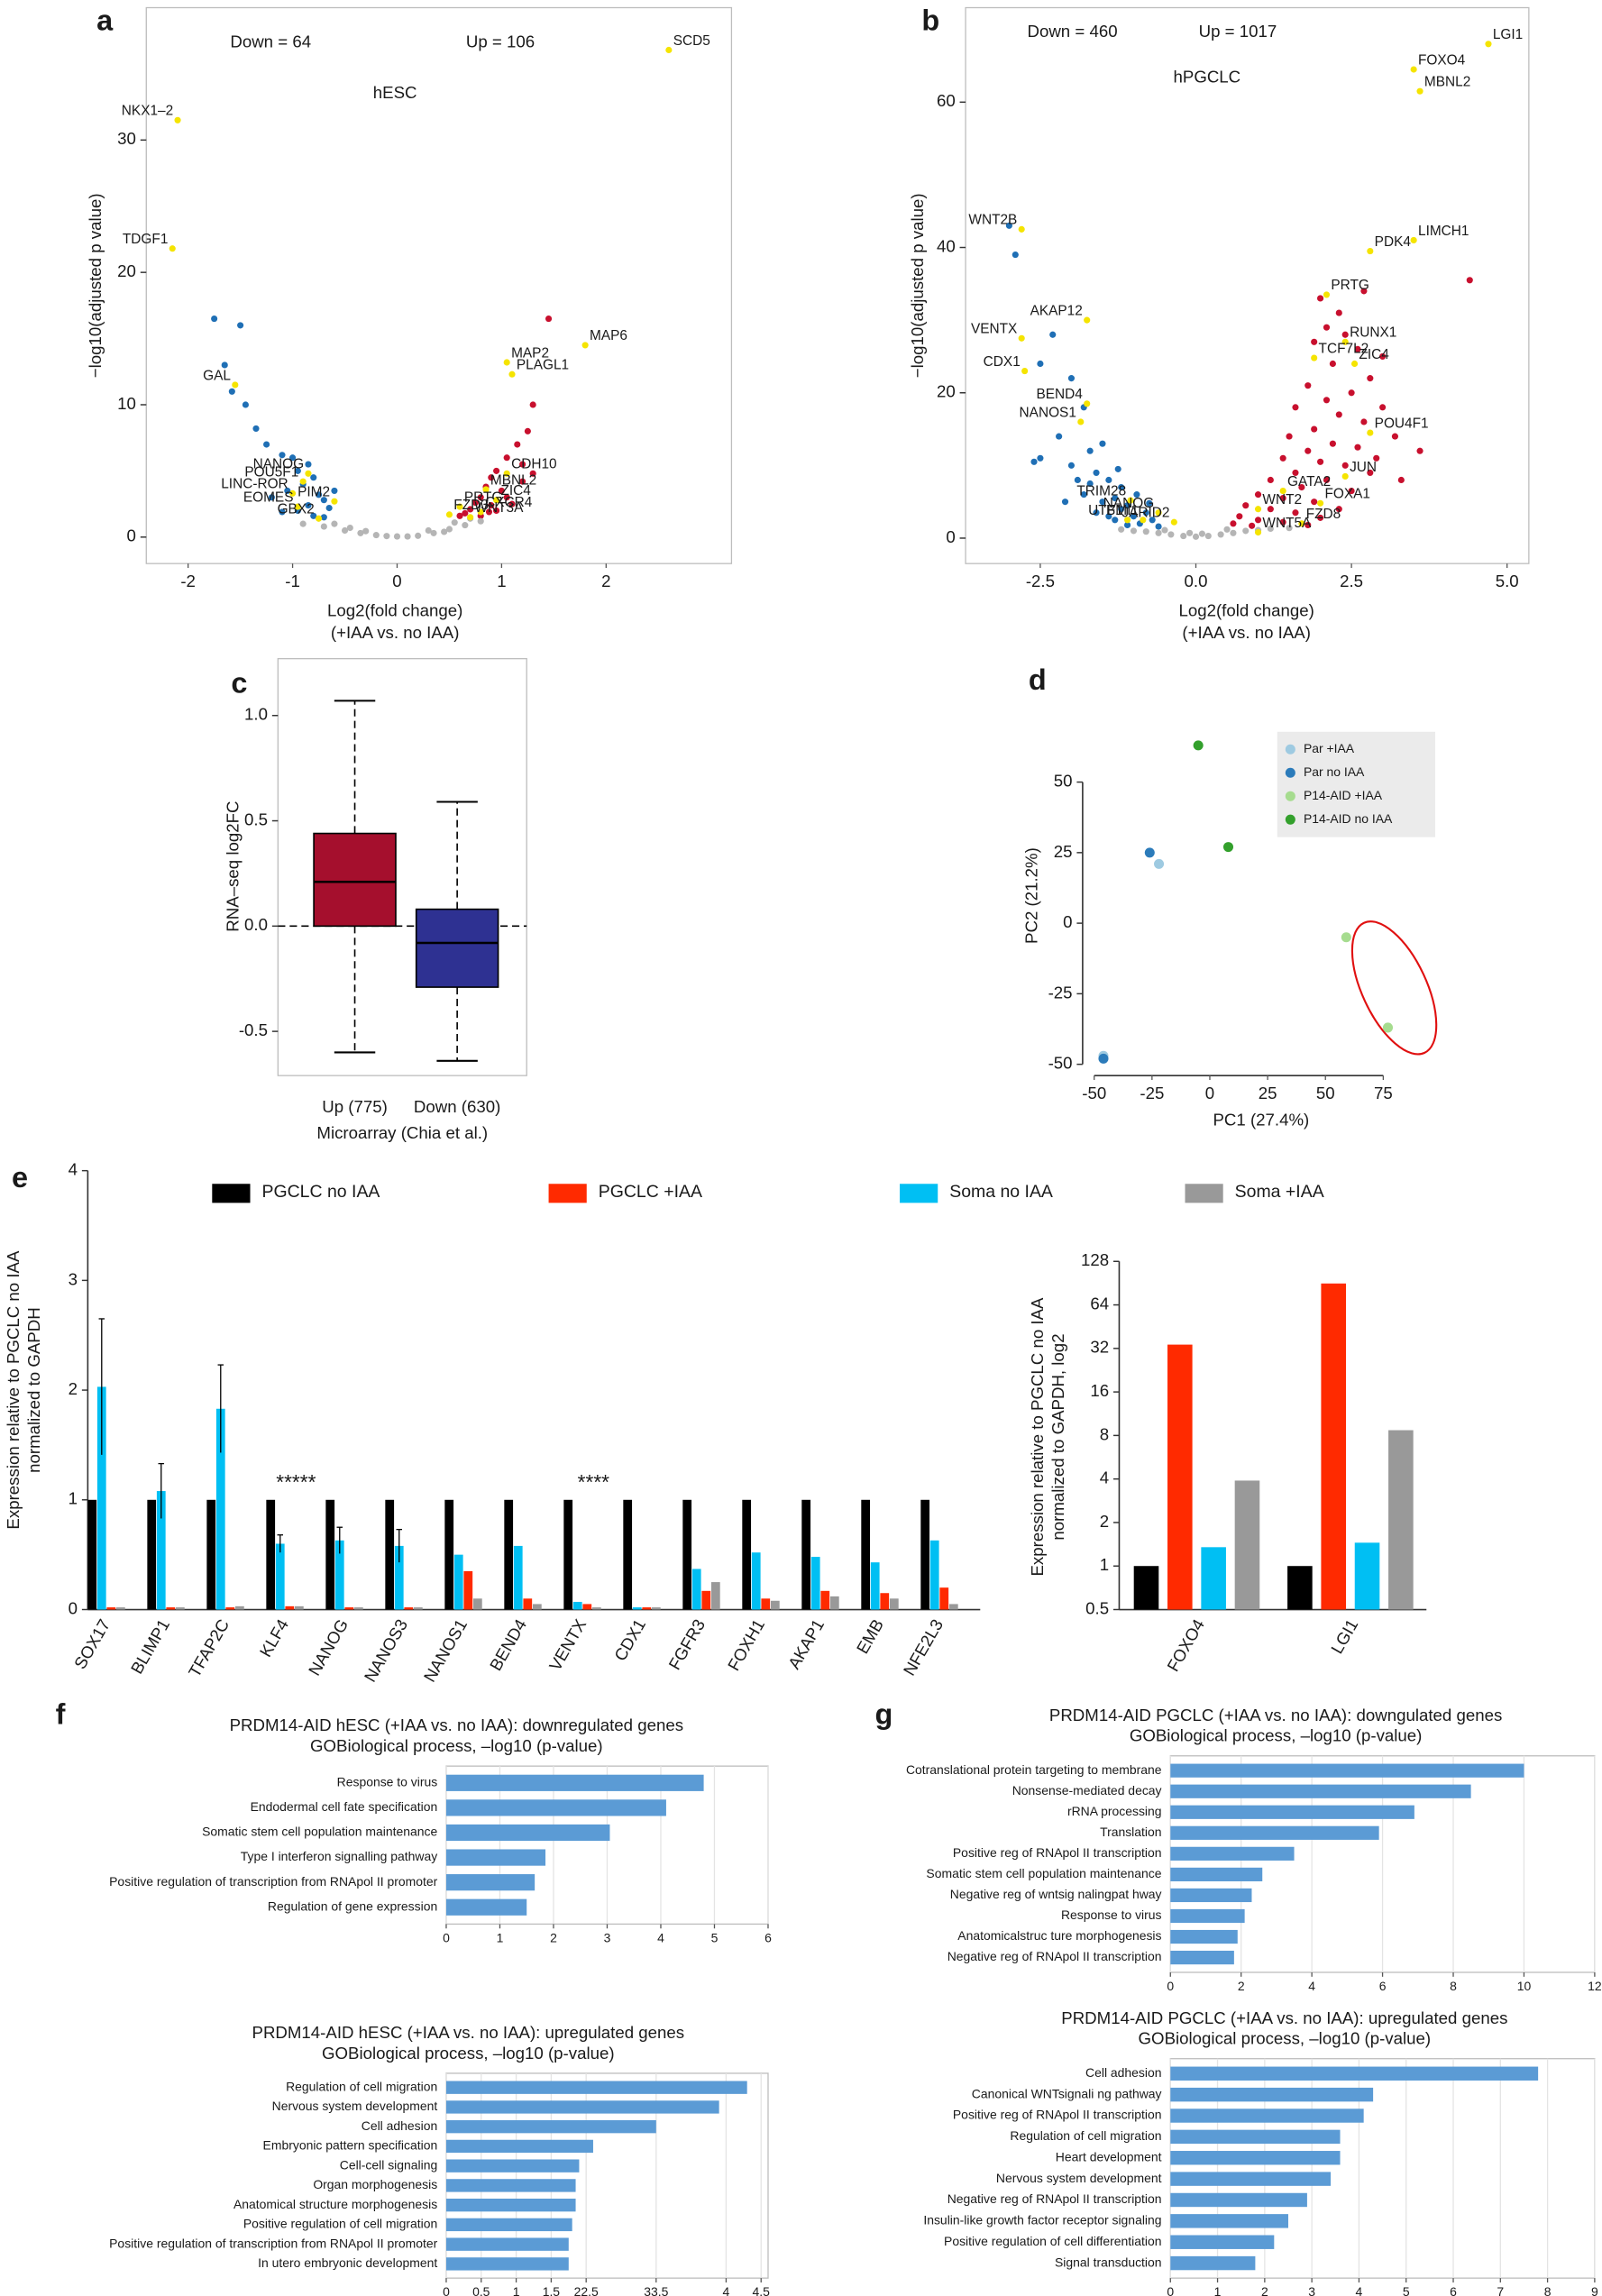 The width and height of the screenshot is (1602, 2296). Describe the element at coordinates (61, 1714) in the screenshot. I see `panel-label: f` at that location.